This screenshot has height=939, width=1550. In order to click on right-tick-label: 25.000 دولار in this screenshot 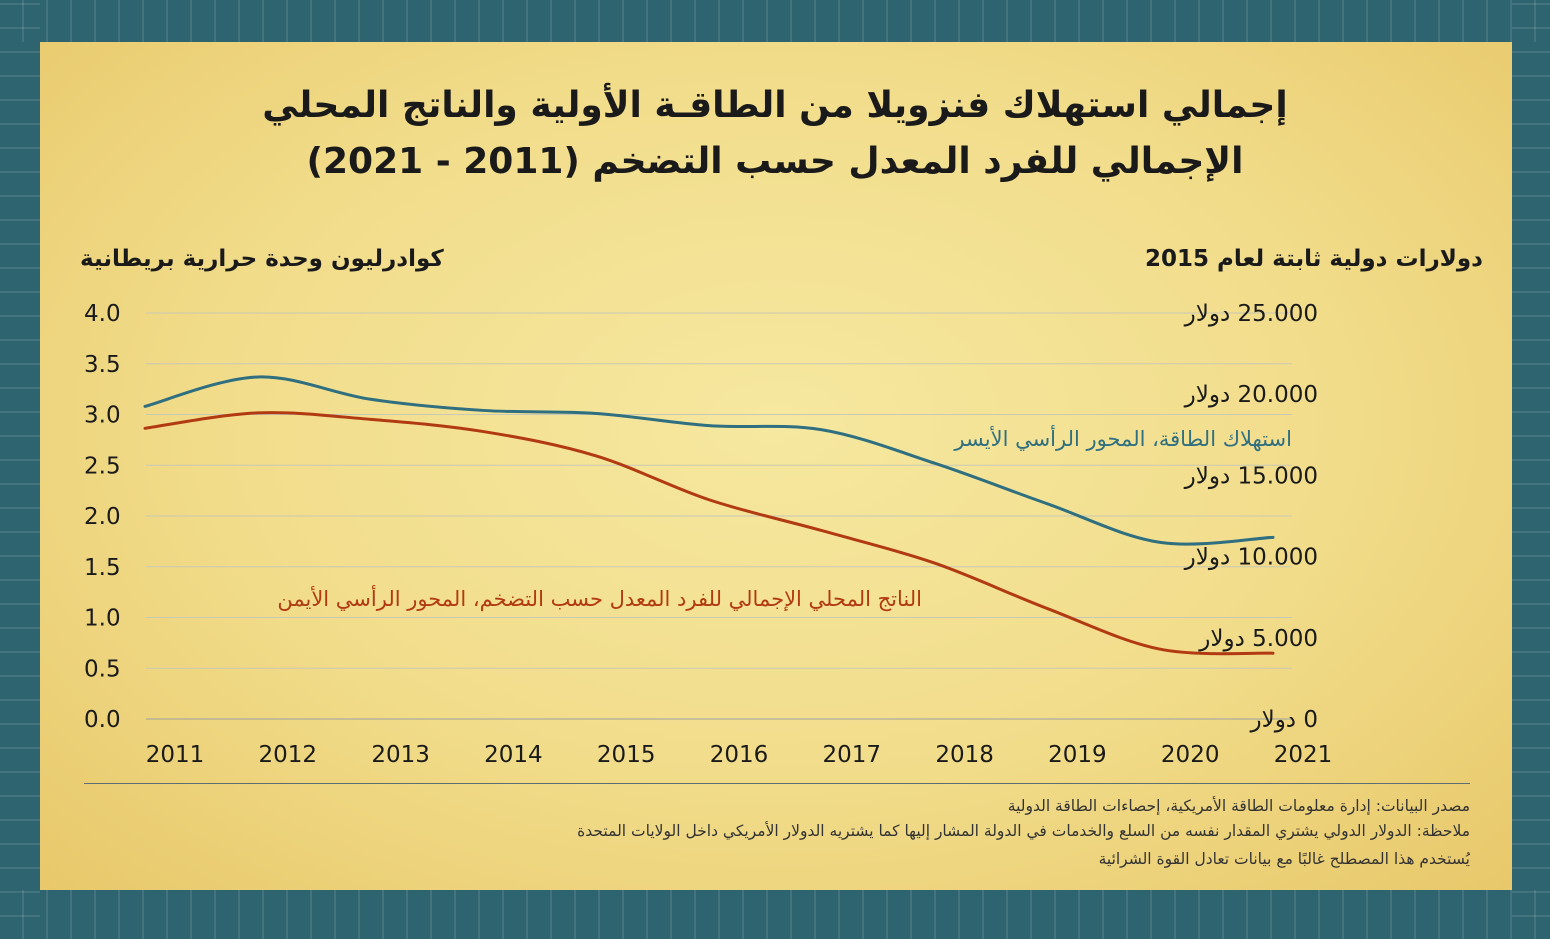, I will do `click(1251, 314)`.